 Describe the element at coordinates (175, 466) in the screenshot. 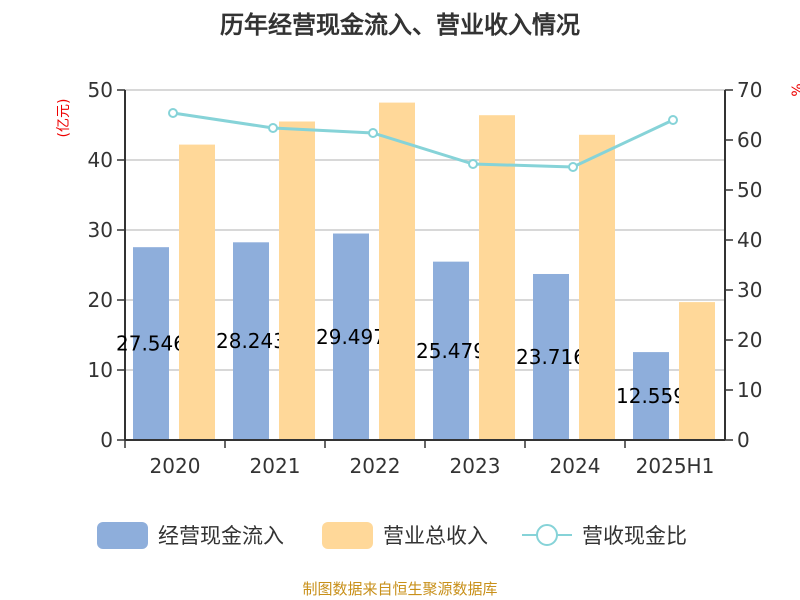

I see `x-tick-label: 2020` at that location.